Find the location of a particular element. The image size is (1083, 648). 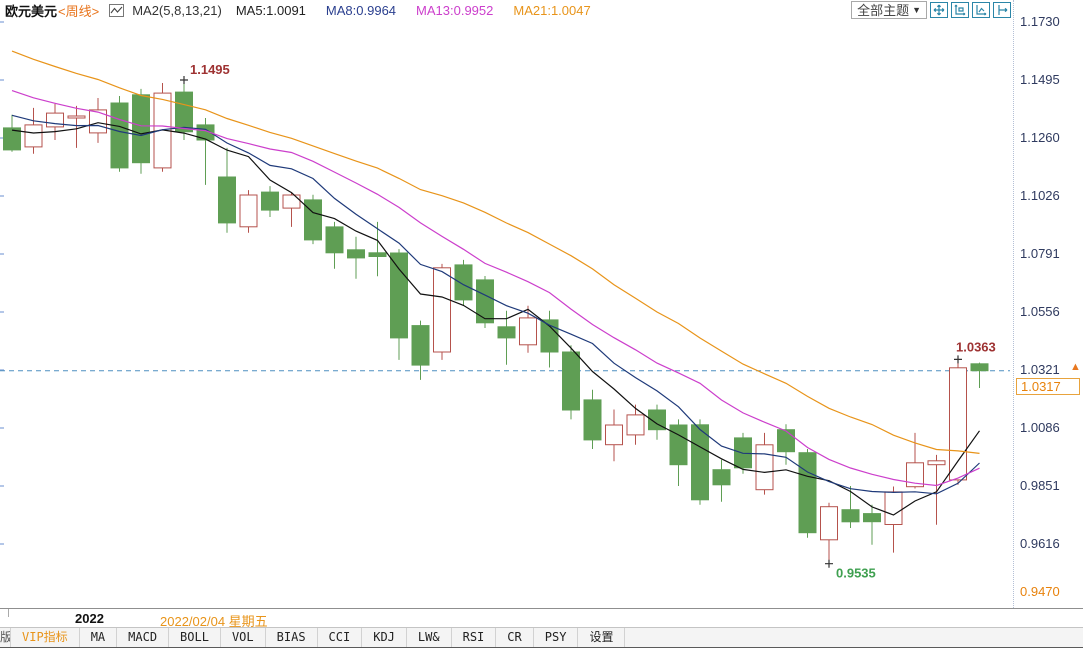

y-axis-label: 1.0791 is located at coordinates (1040, 253).